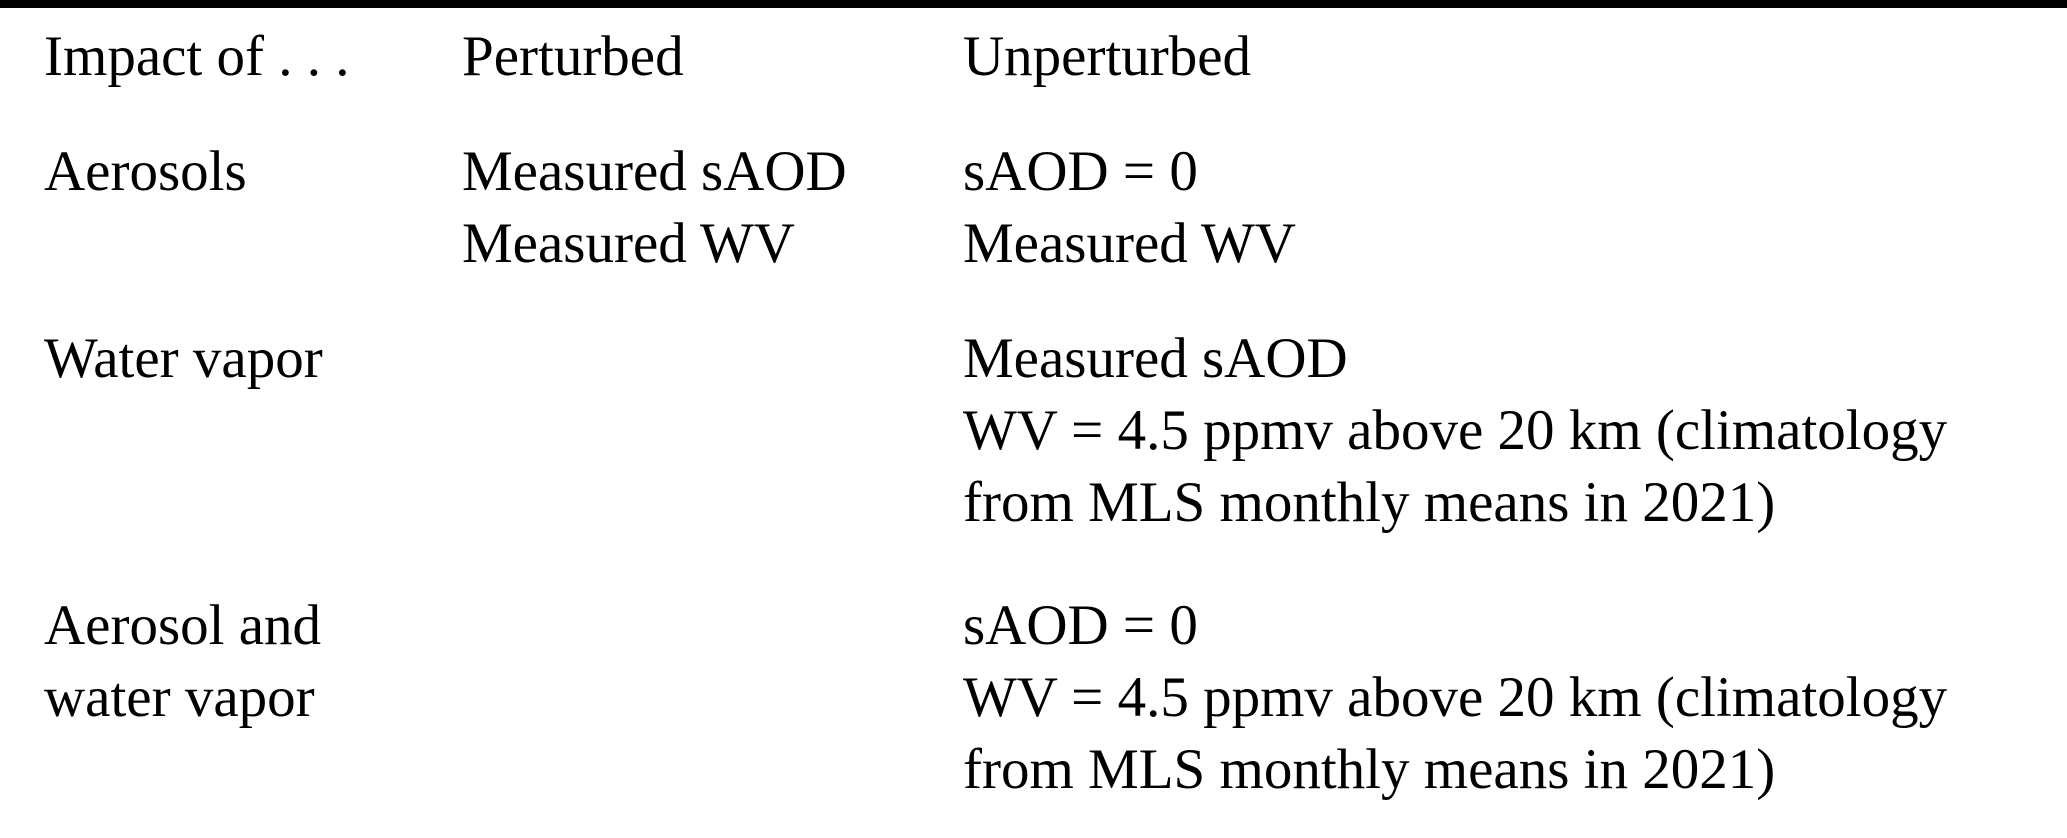 This screenshot has height=838, width=2067. I want to click on cell-row3-impact: Aerosol and water vapor, so click(182, 662).